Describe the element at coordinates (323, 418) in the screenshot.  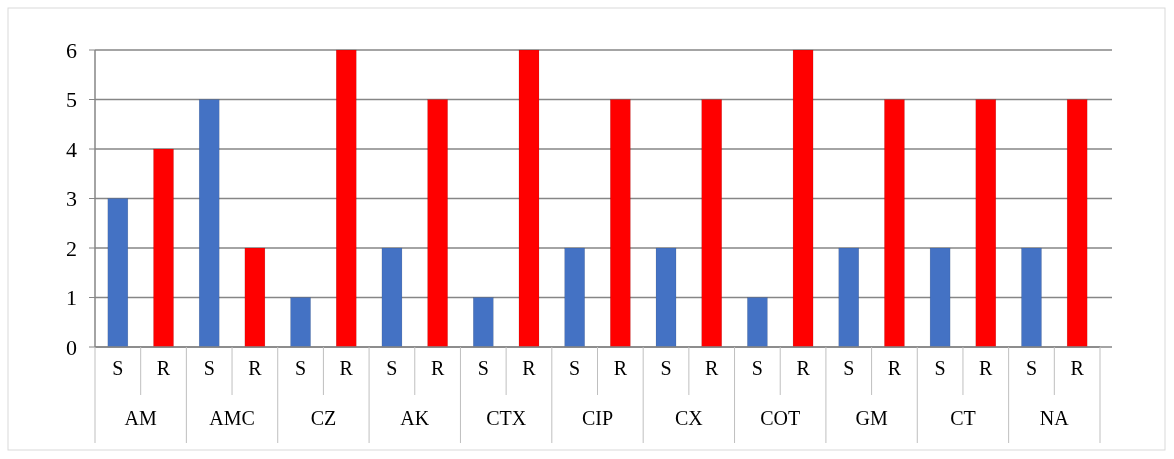
I see `x-tick-label: CZ` at that location.